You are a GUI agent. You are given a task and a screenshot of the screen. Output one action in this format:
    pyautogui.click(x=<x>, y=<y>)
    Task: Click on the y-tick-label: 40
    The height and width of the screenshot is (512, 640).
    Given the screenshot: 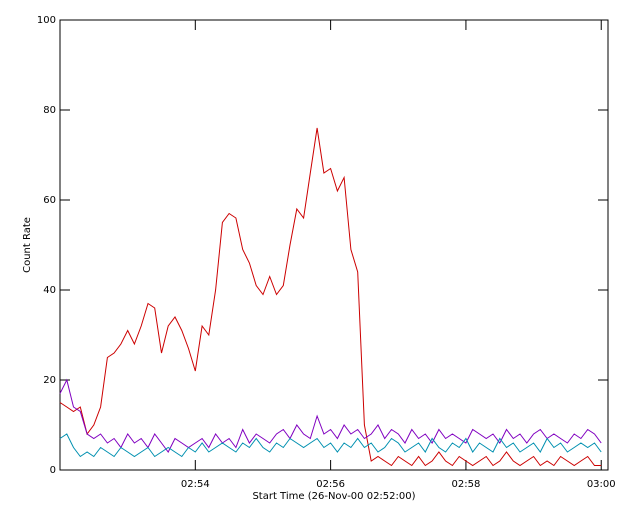 What is the action you would take?
    pyautogui.click(x=49, y=290)
    